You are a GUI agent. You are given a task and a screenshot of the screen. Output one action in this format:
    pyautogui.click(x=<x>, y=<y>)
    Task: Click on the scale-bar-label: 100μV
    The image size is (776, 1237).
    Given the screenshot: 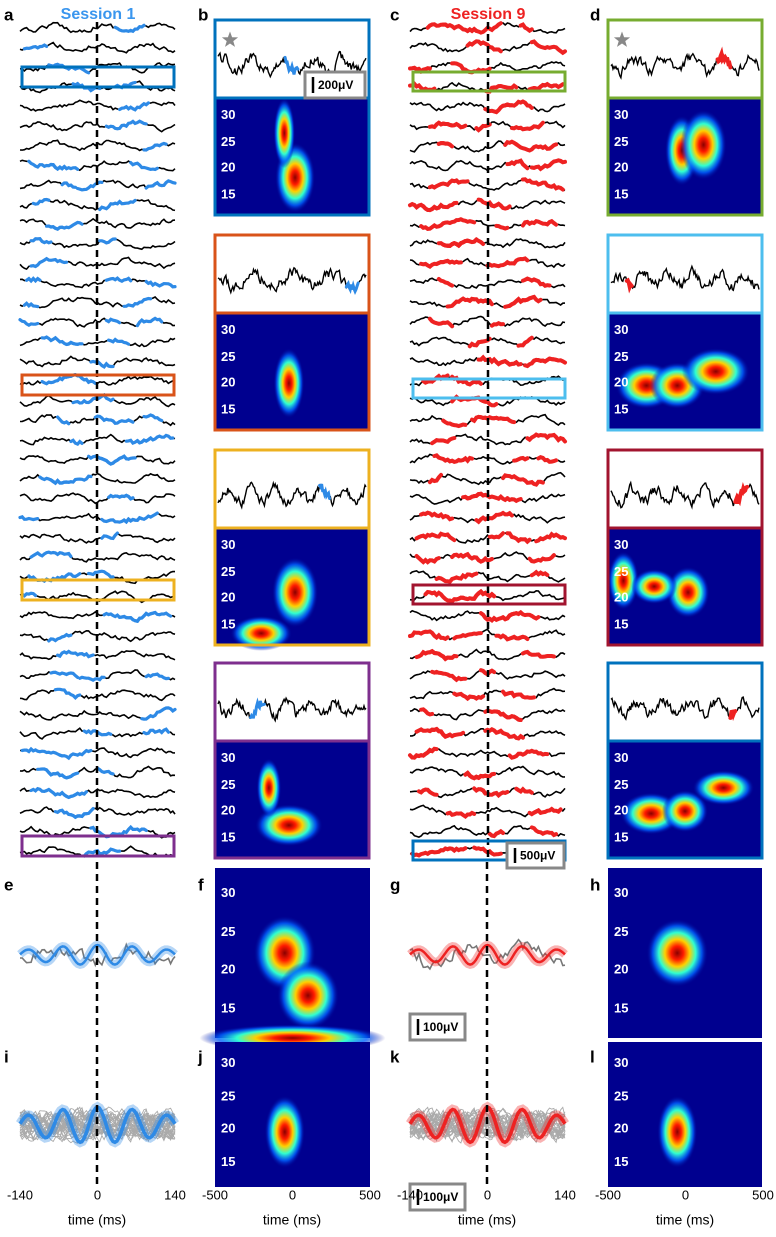 What is the action you would take?
    pyautogui.click(x=440, y=1027)
    